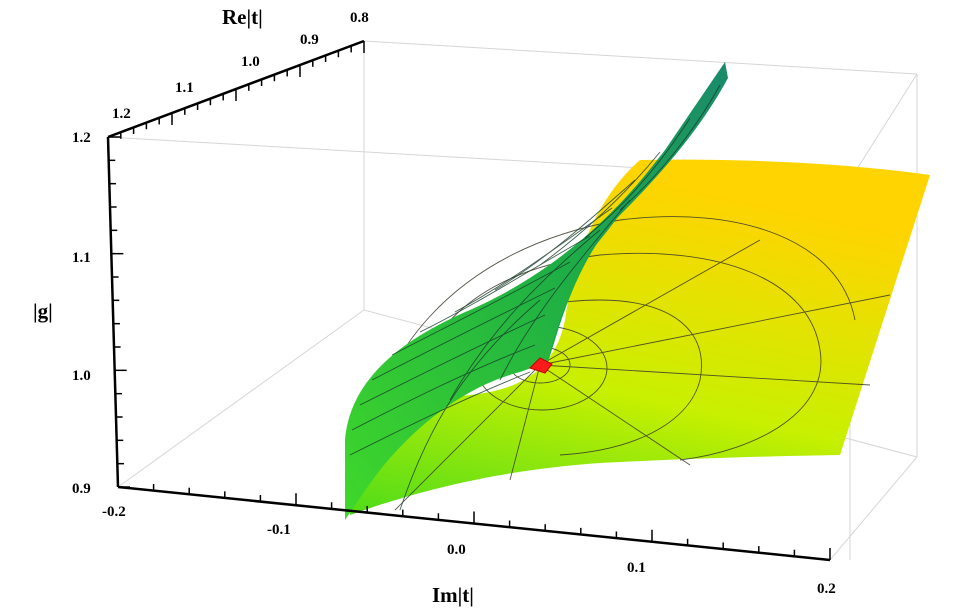  Describe the element at coordinates (121, 114) in the screenshot. I see `y-tick-label: 1.2` at that location.